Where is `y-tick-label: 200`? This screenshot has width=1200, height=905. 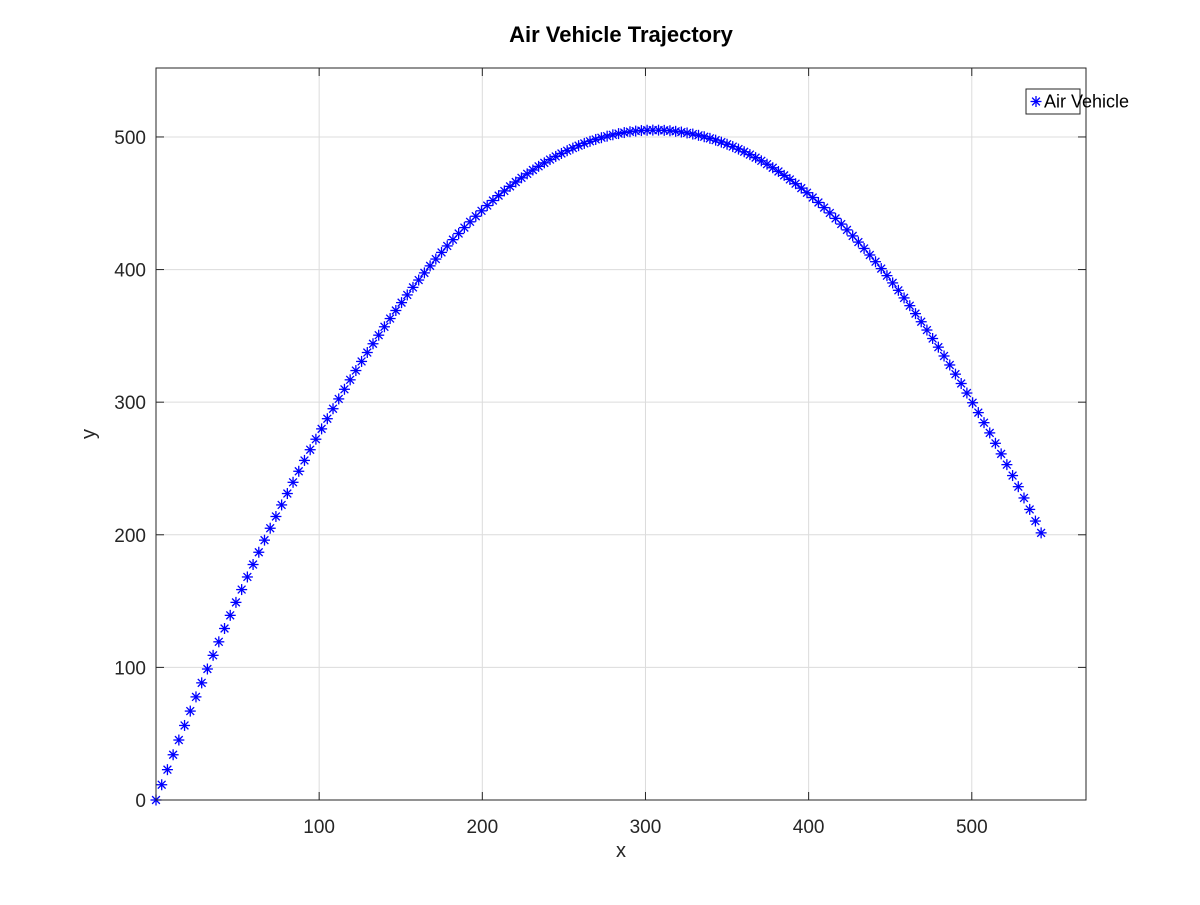 y-tick-label: 200 is located at coordinates (130, 536).